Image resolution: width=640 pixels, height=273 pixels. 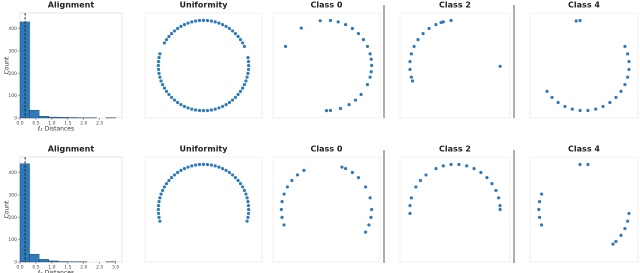 What do you see at coordinates (83, 124) in the screenshot?
I see `x-tick-label: 2.0` at bounding box center [83, 124].